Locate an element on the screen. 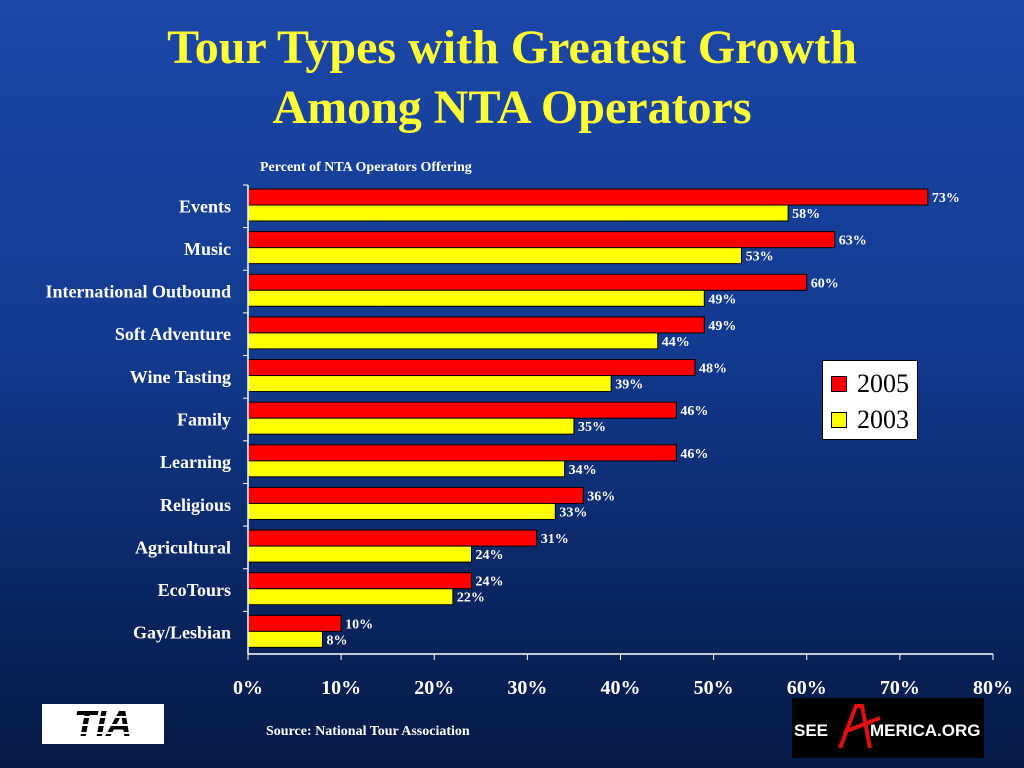 The height and width of the screenshot is (768, 1024). bar-2003-learning is located at coordinates (406, 469).